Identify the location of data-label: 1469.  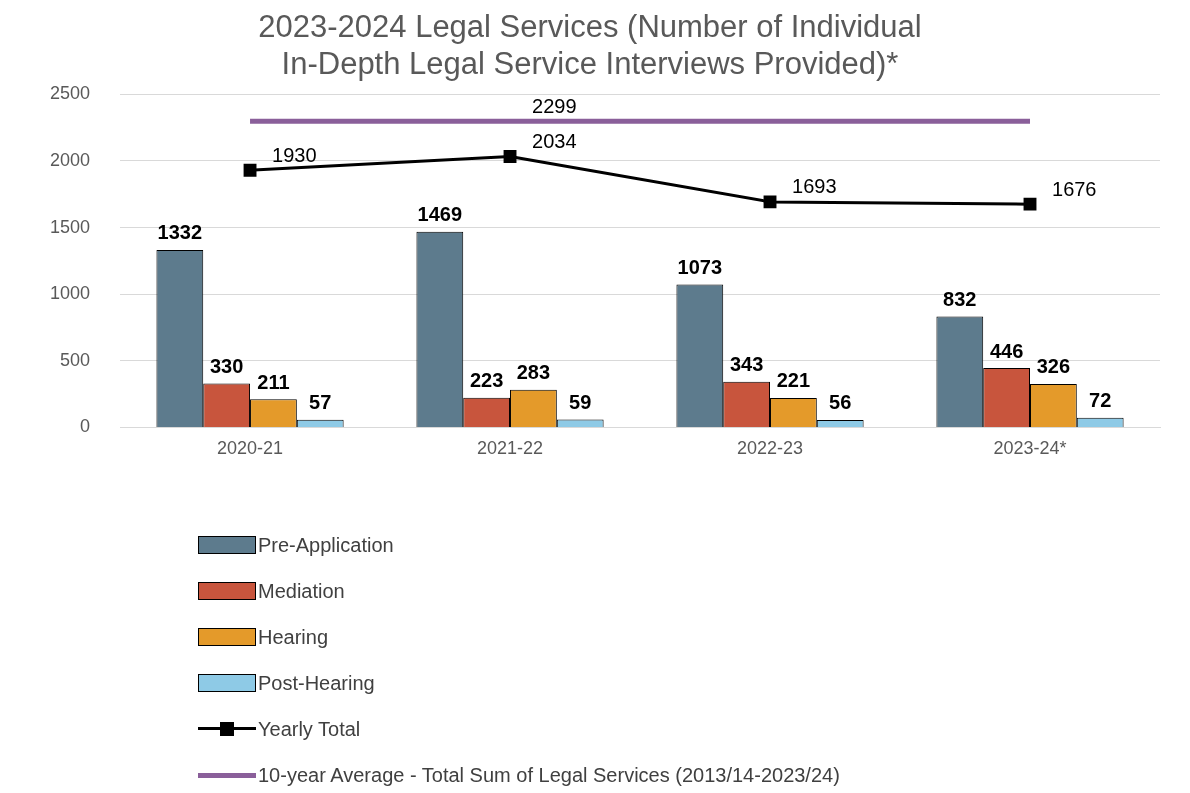
(440, 214).